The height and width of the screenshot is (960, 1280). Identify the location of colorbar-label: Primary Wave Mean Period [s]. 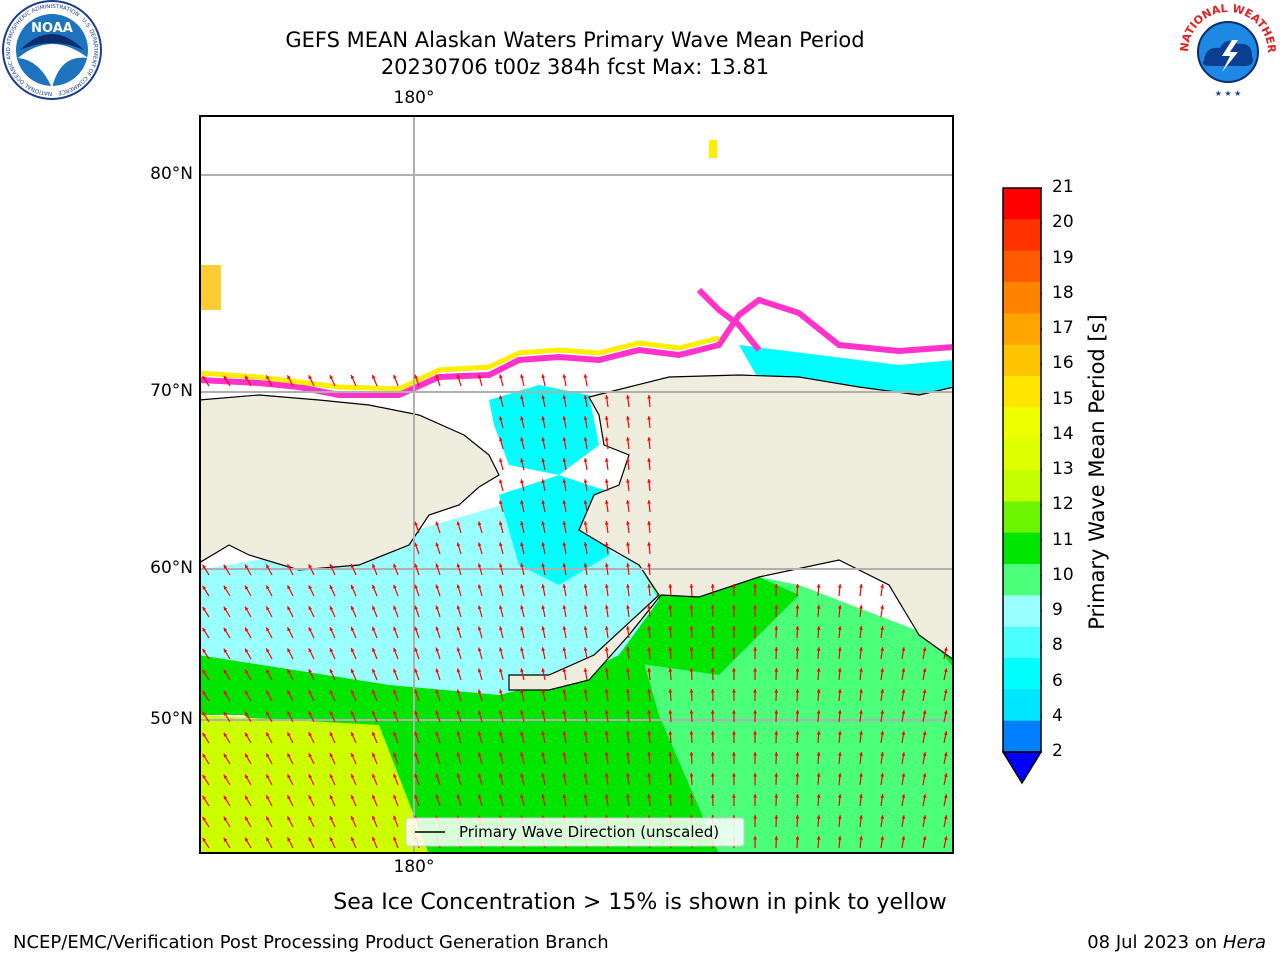
(1097, 472).